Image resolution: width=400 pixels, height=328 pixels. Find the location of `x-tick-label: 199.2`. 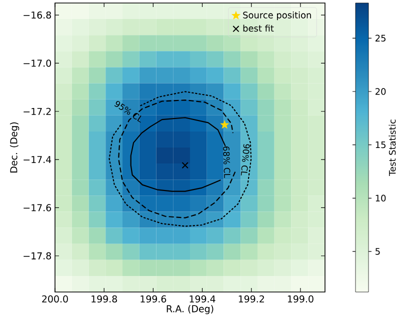

x-tick-label: 199.2 is located at coordinates (251, 299).